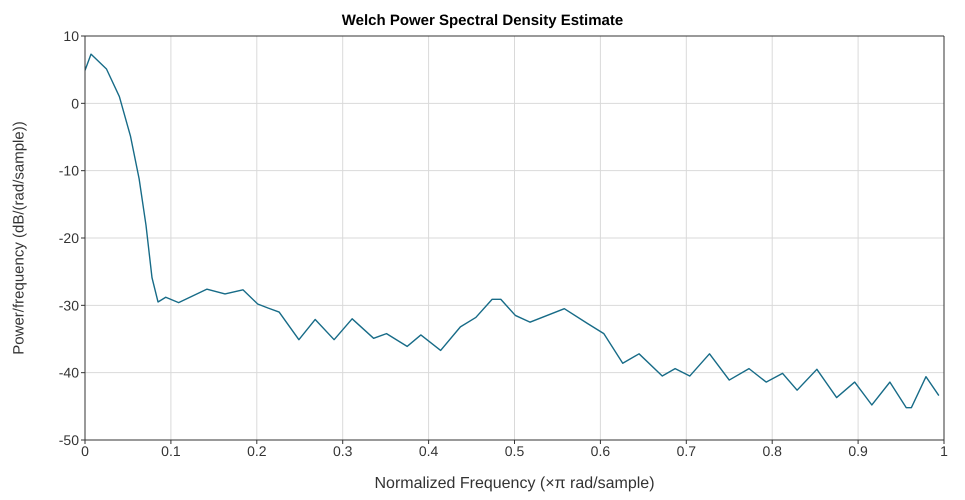 The image size is (965, 500). Describe the element at coordinates (858, 450) in the screenshot. I see `x-tick-label: 0.9` at that location.